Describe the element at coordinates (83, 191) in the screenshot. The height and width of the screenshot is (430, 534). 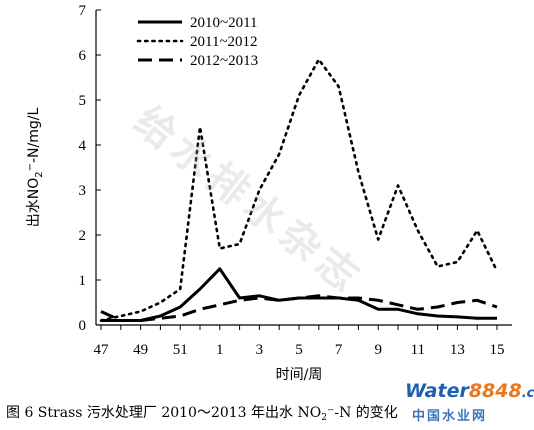
I see `y-tick-label: 3` at that location.